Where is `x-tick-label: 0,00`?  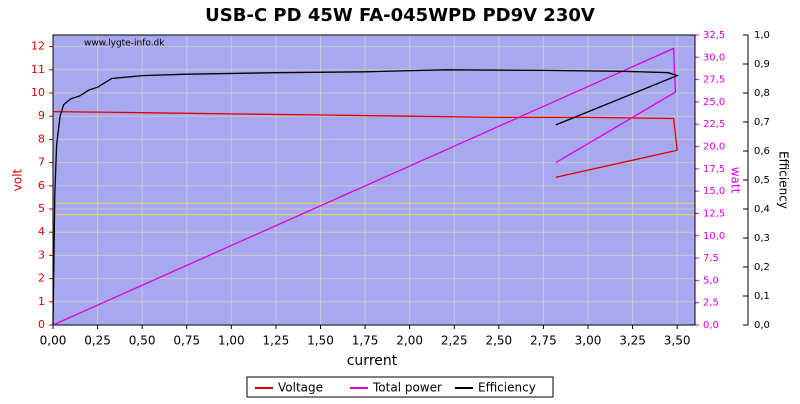
x-tick-label: 0,00 is located at coordinates (53, 341).